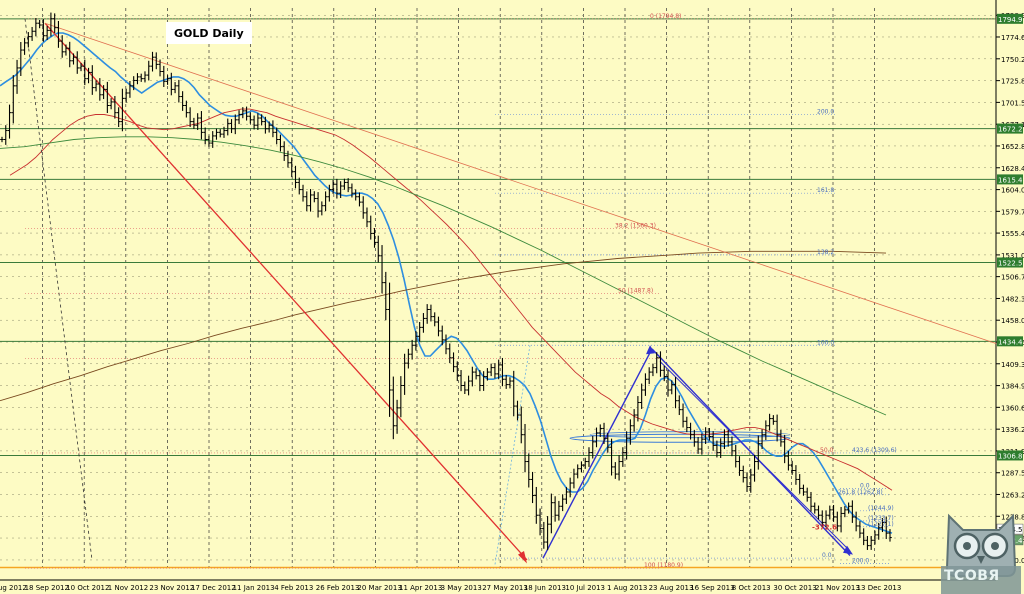 This screenshot has height=594, width=1024. Describe the element at coordinates (860, 492) in the screenshot. I see `fibonacci-label: 261.8 (1262.8)` at that location.